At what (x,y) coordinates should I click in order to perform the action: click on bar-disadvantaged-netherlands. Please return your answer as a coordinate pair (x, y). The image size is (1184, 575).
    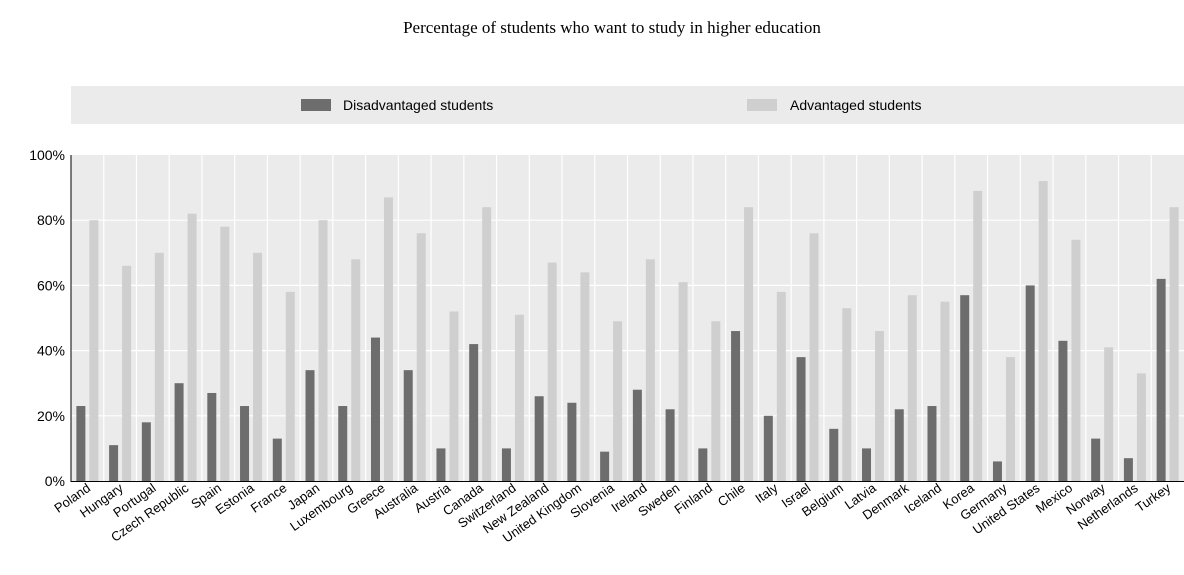
    Looking at the image, I should click on (1128, 469).